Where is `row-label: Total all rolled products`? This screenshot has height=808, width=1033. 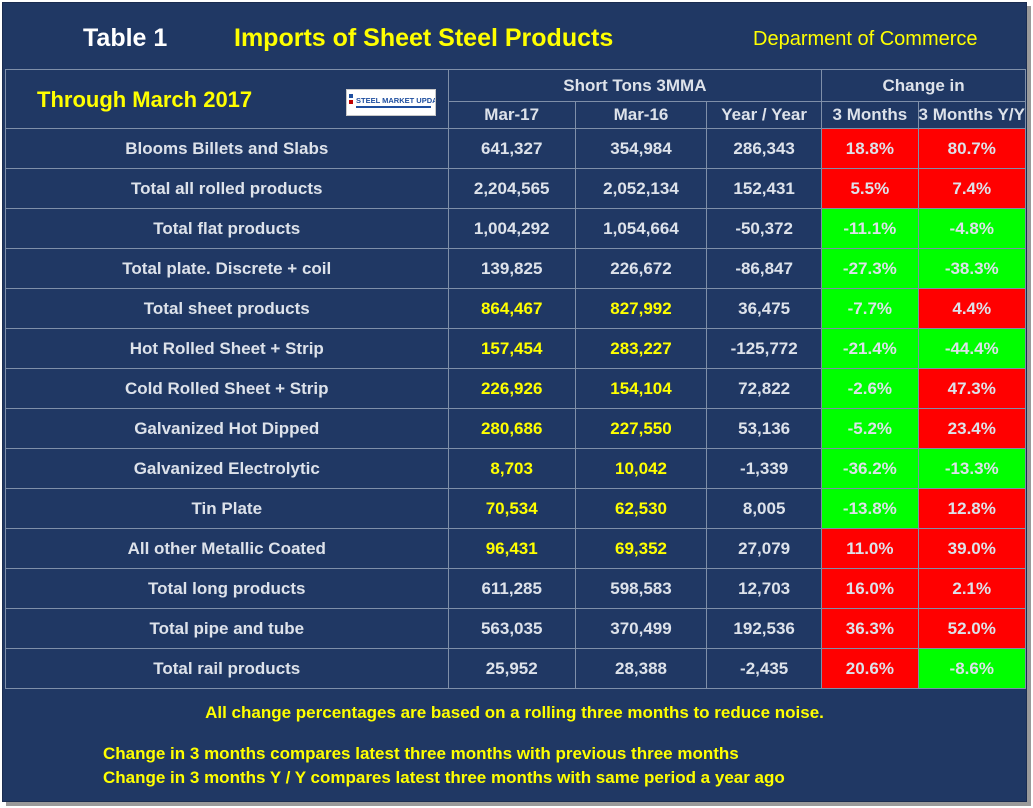
row-label: Total all rolled products is located at coordinates (227, 188).